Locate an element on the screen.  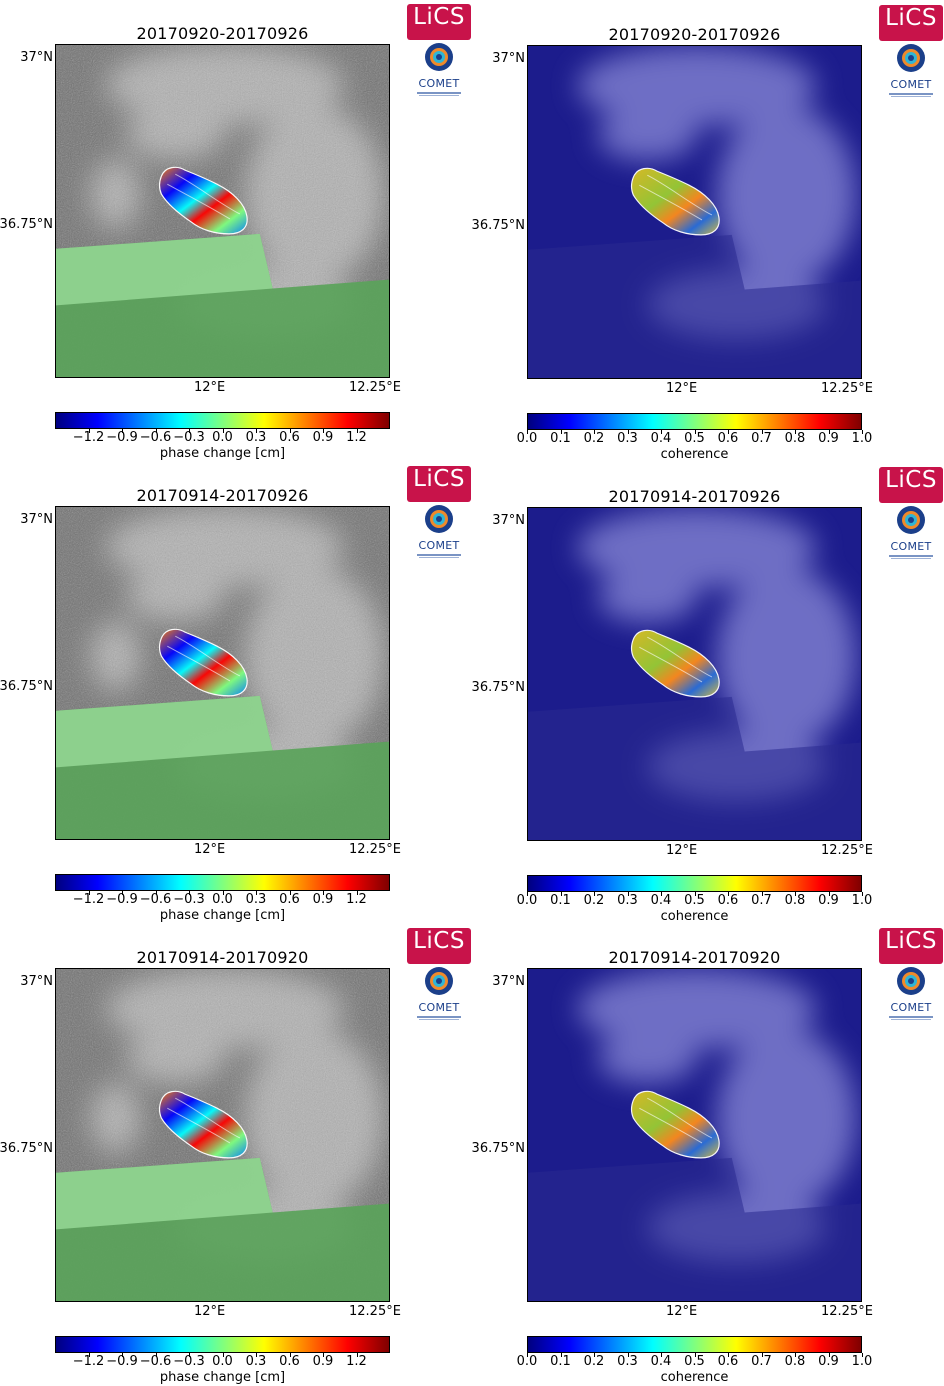
panel-title: 20170914-20170920 is located at coordinates (694, 957).